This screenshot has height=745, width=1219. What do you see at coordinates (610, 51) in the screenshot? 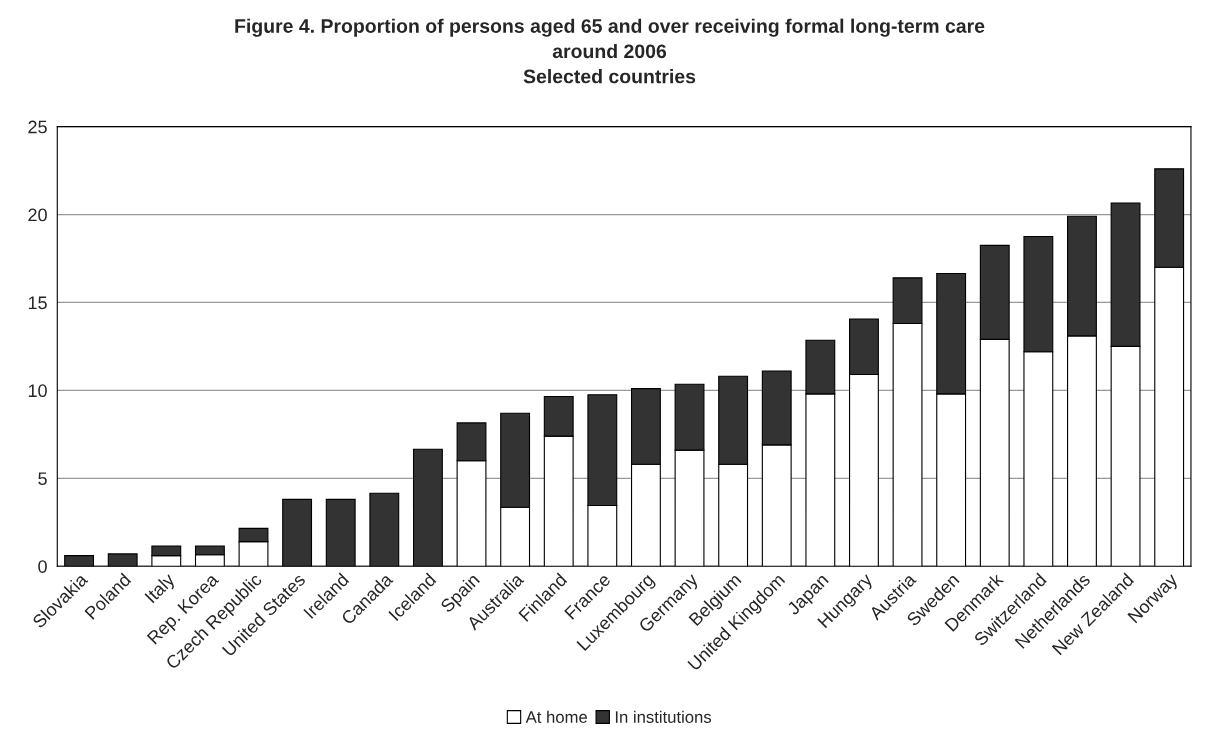
I see `chart-title: Figure 4. Proportion of persons aged 65 and over receiving formal long-term care around 2006 Selected countries` at bounding box center [610, 51].